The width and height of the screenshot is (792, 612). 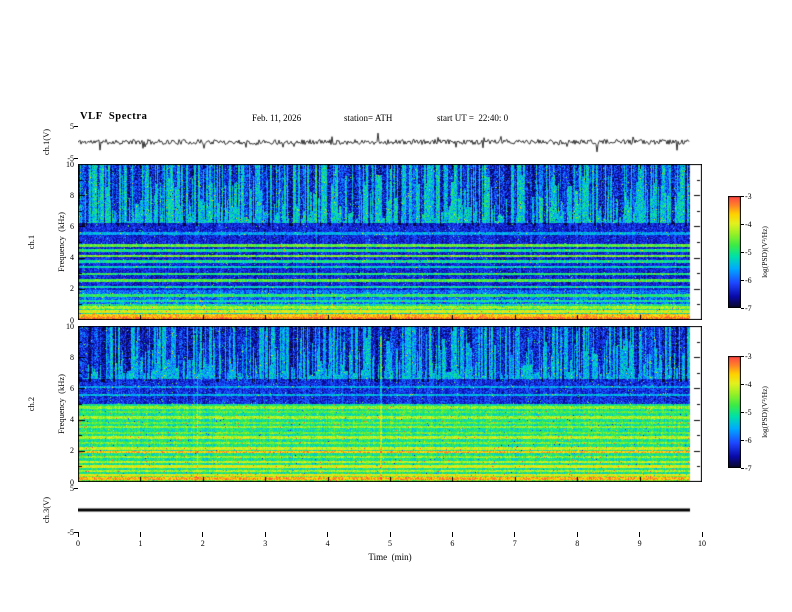 I want to click on colorbar-ch2-label: log(PSD)(V²/Hz), so click(x=764, y=412).